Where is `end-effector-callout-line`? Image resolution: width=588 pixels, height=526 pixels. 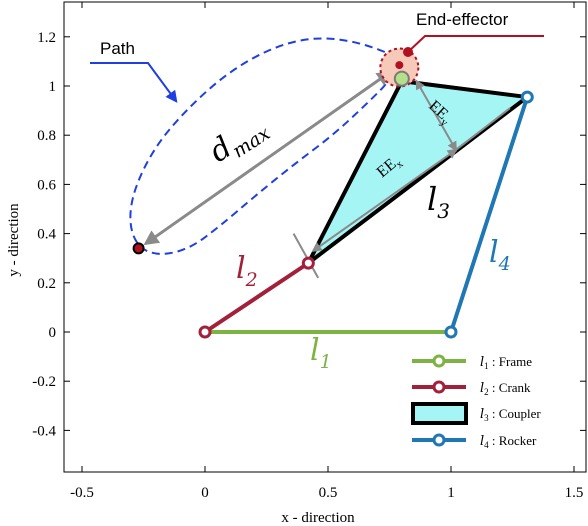 end-effector-callout-line is located at coordinates (475, 44).